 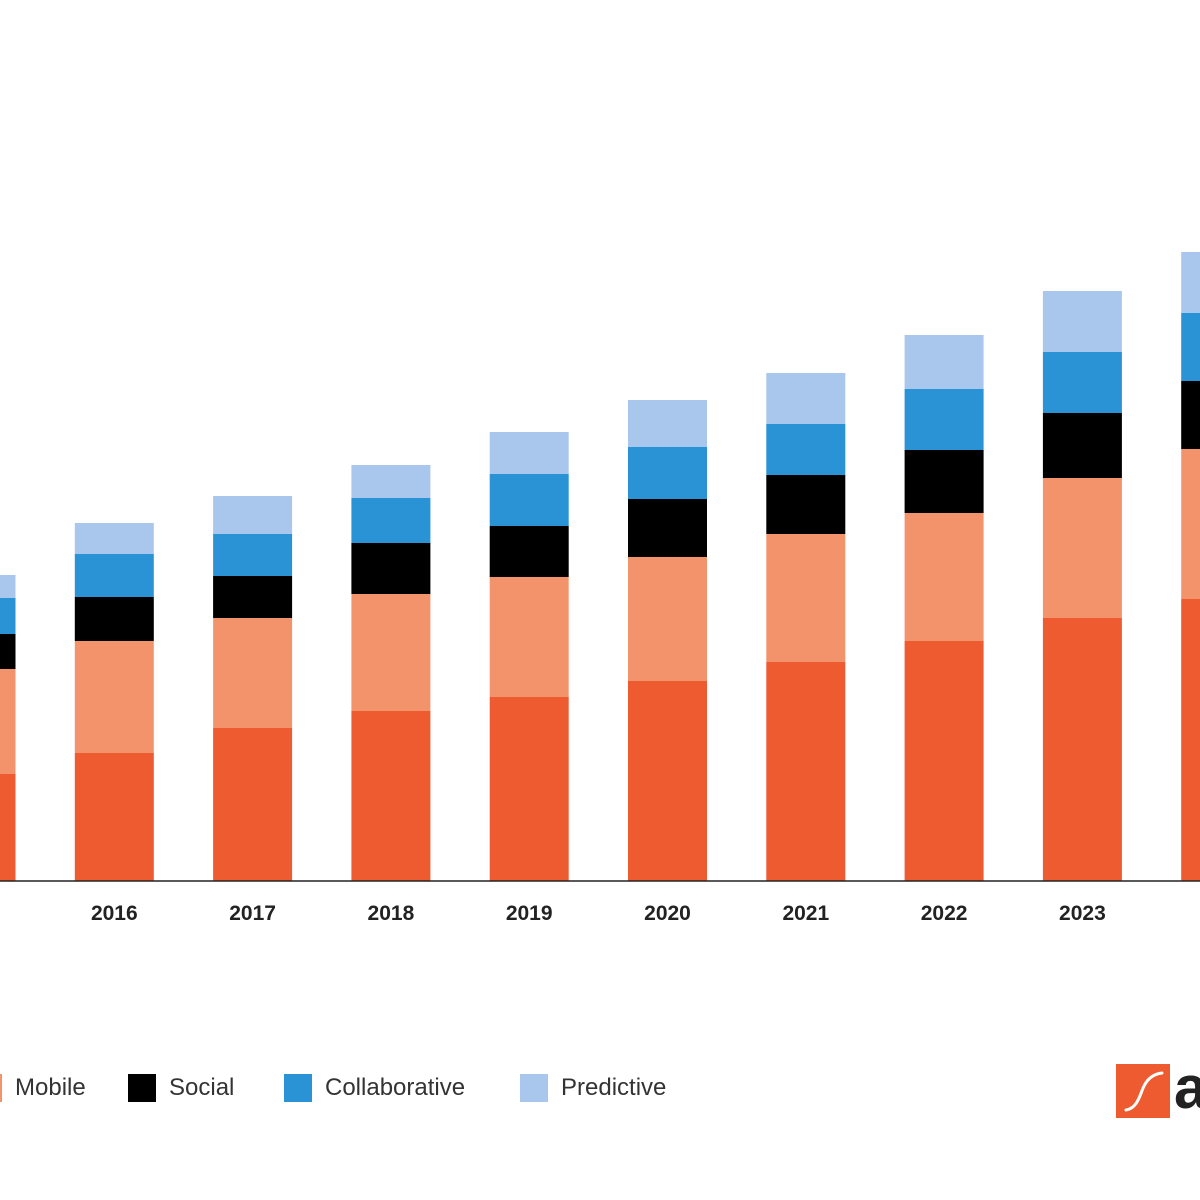 I want to click on legend-item-mobile: Mobile, so click(x=43, y=1088).